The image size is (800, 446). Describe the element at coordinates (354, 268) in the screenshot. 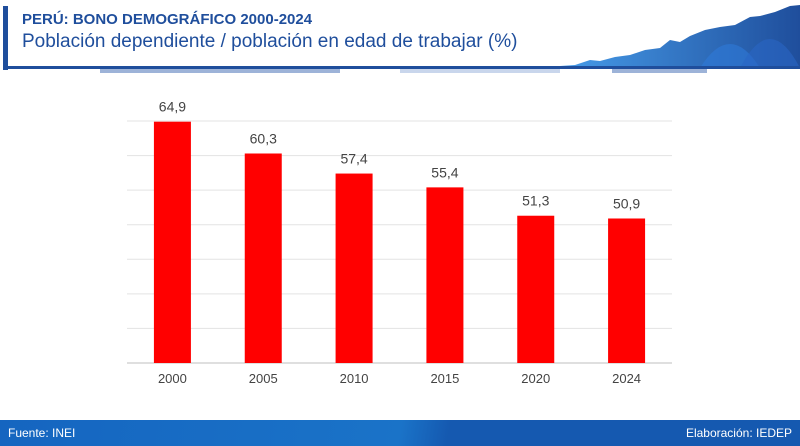

I see `bar-2010` at that location.